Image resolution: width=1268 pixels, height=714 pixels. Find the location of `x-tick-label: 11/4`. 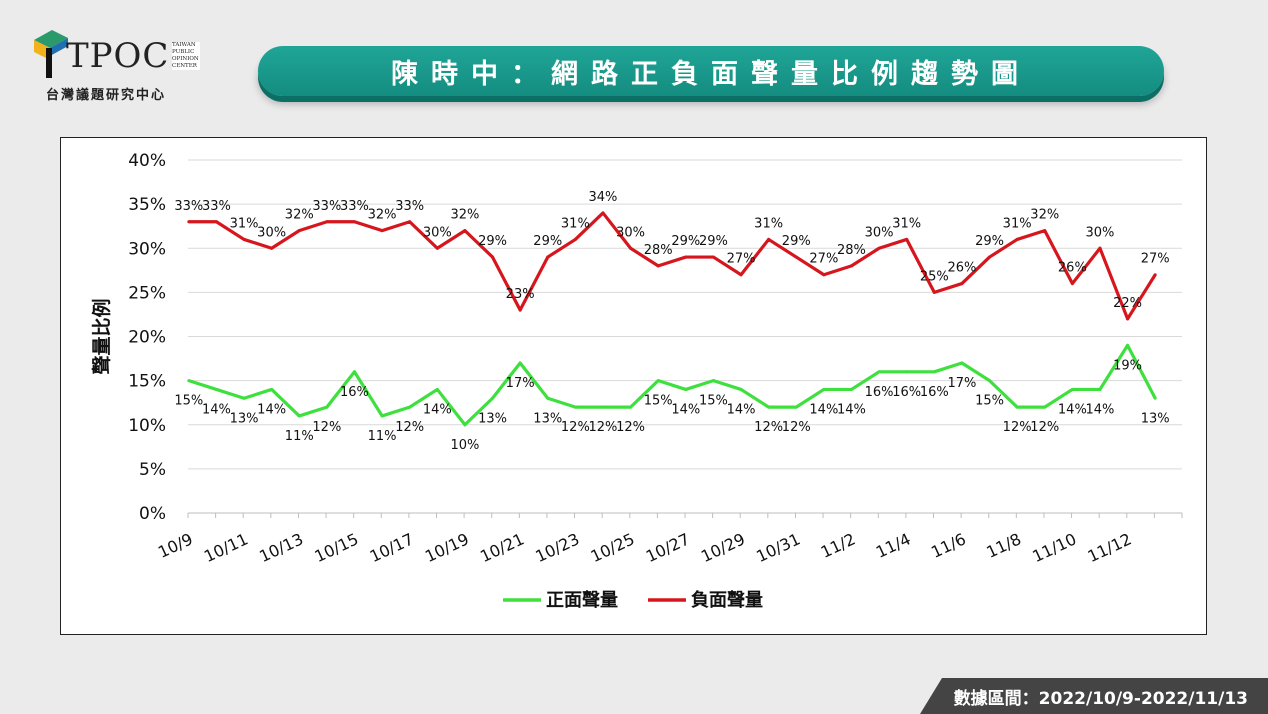

x-tick-label: 11/4 is located at coordinates (893, 545).